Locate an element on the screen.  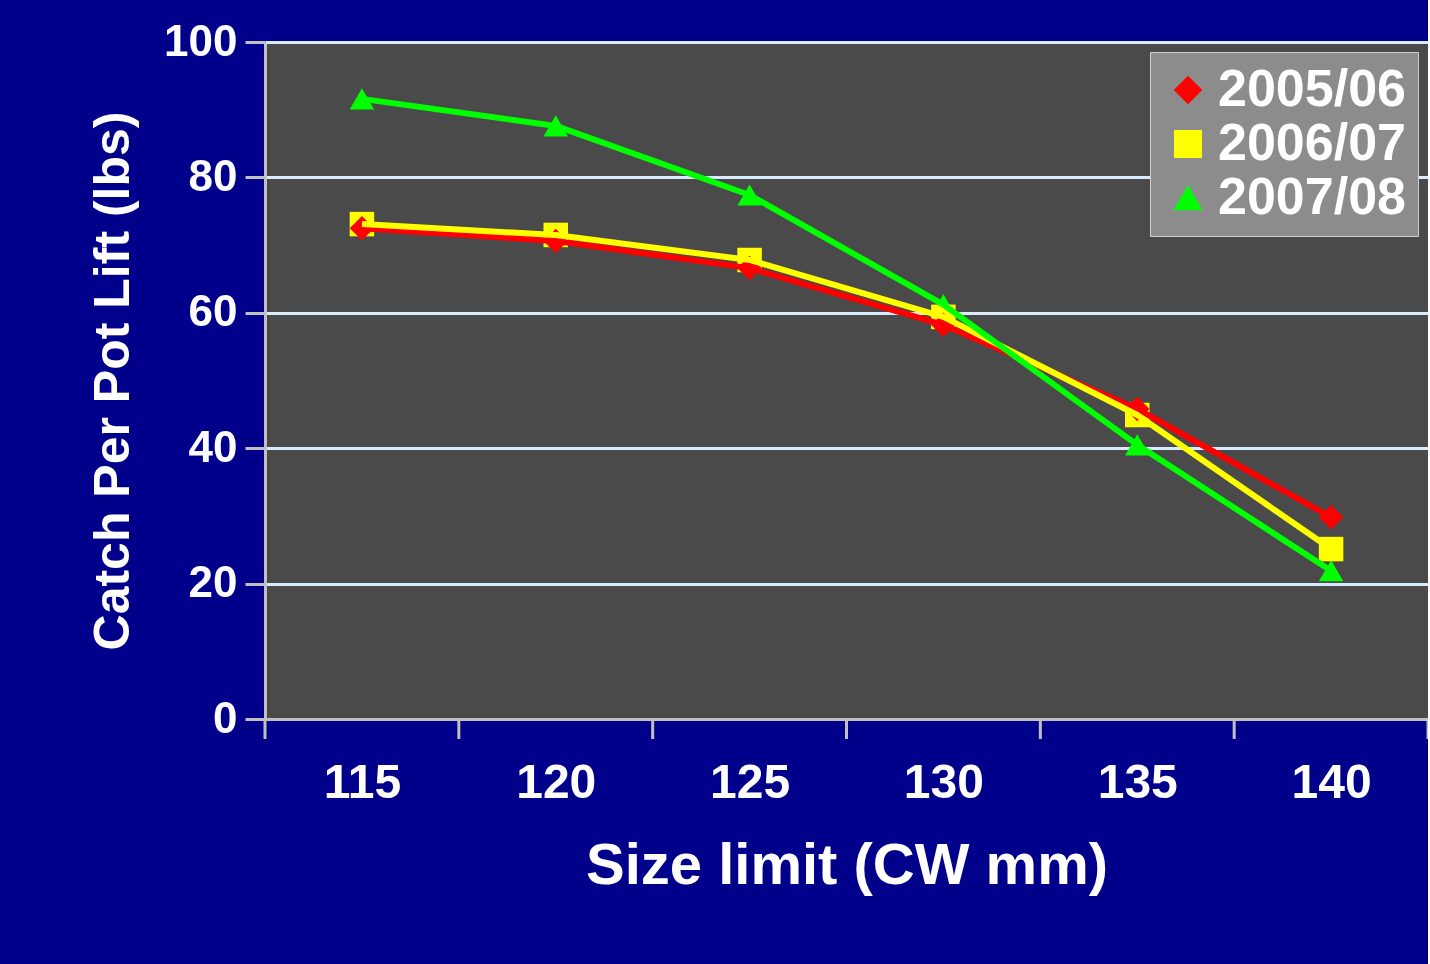
x-tick-label: 125 is located at coordinates (750, 781).